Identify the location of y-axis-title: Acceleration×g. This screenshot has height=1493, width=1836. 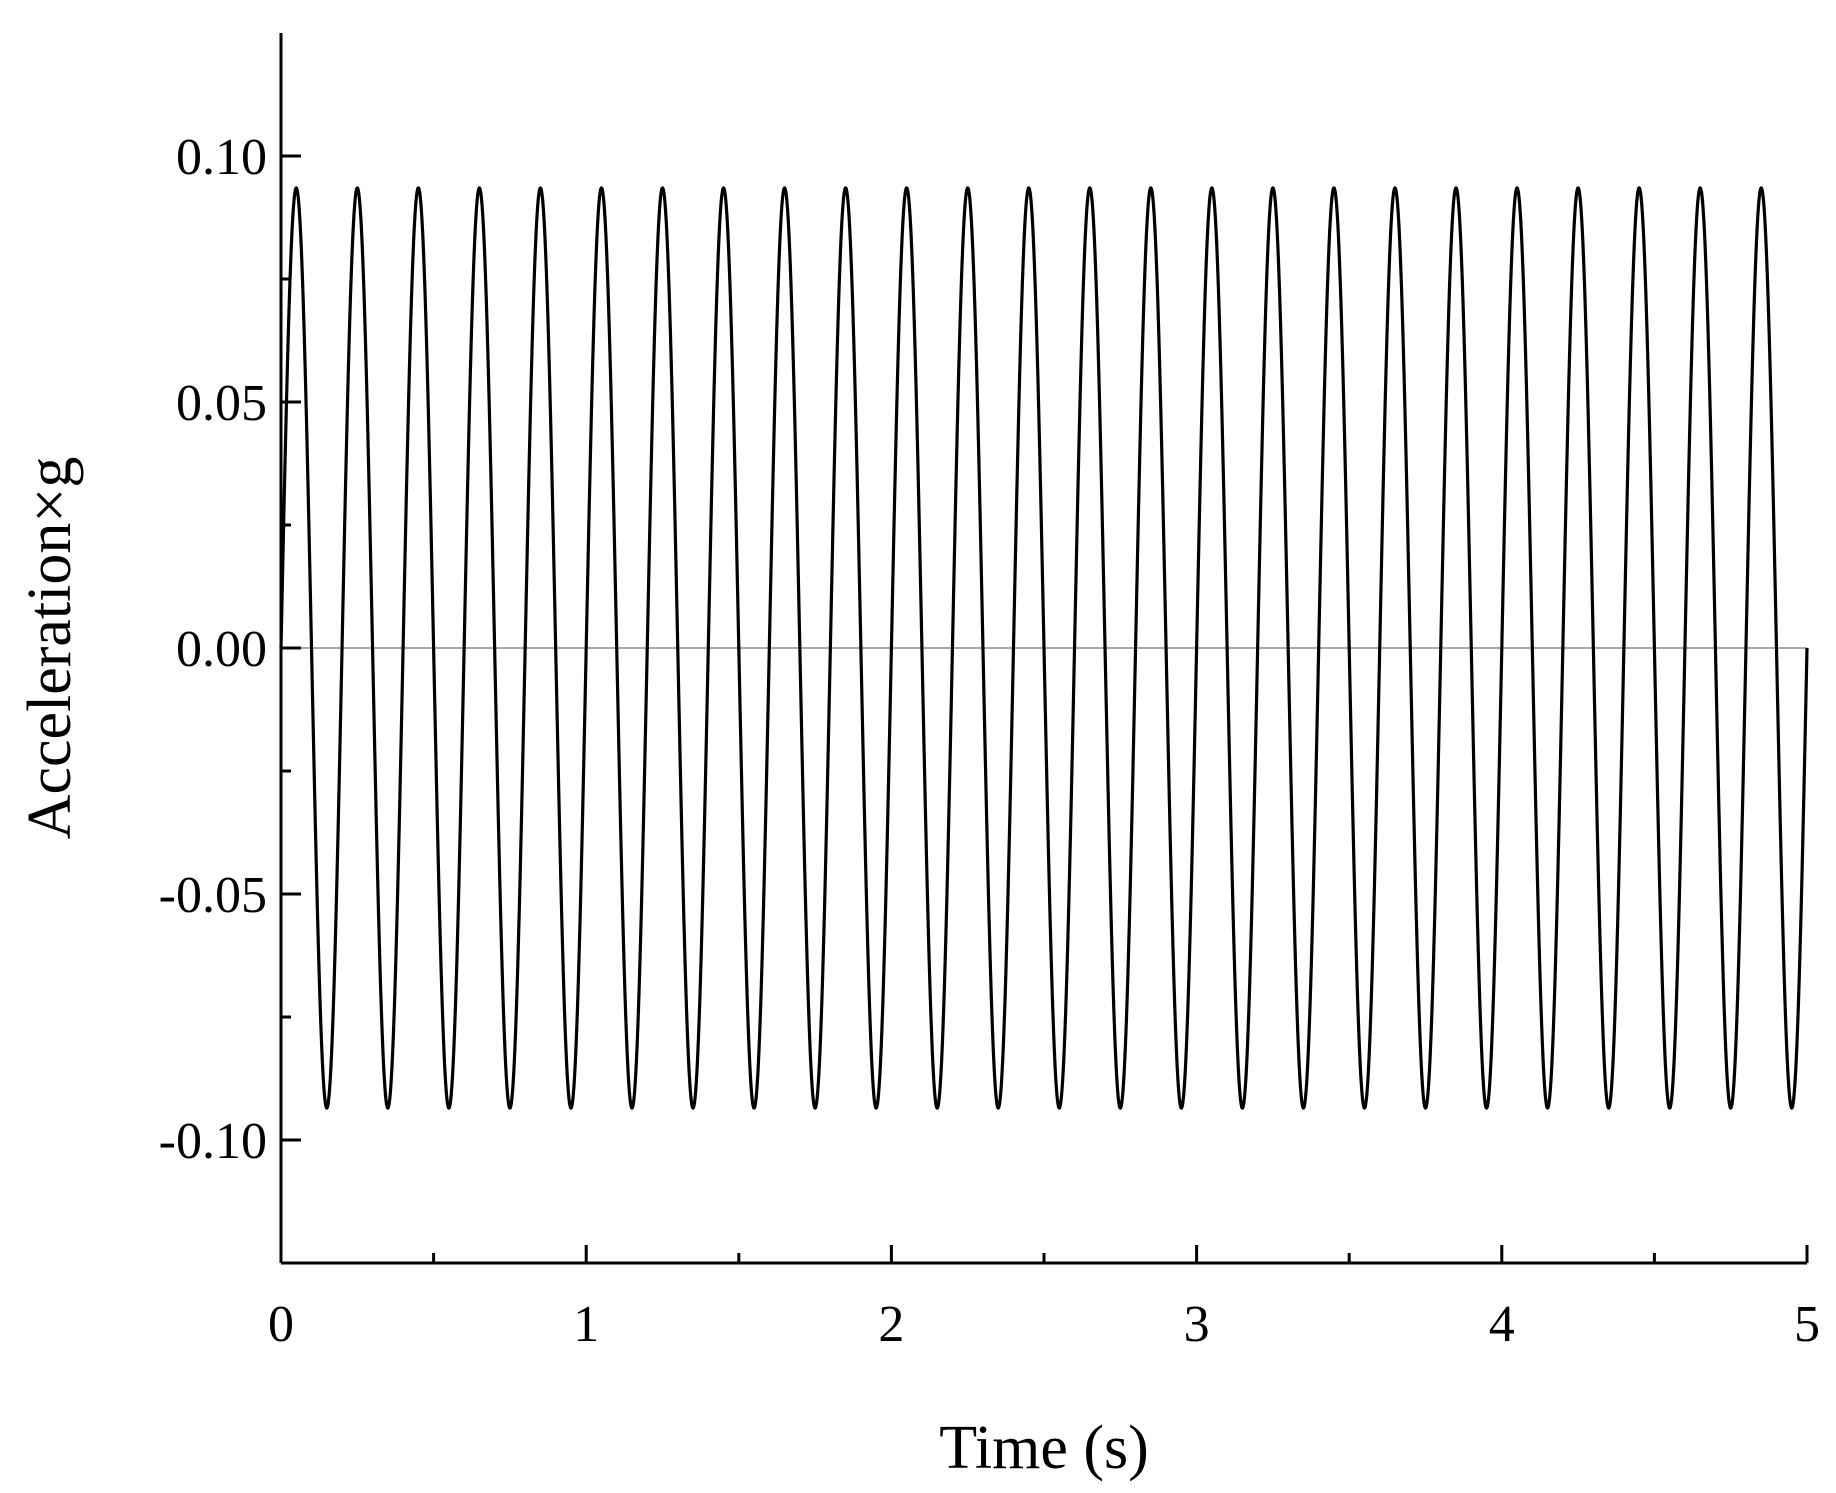
(50, 648).